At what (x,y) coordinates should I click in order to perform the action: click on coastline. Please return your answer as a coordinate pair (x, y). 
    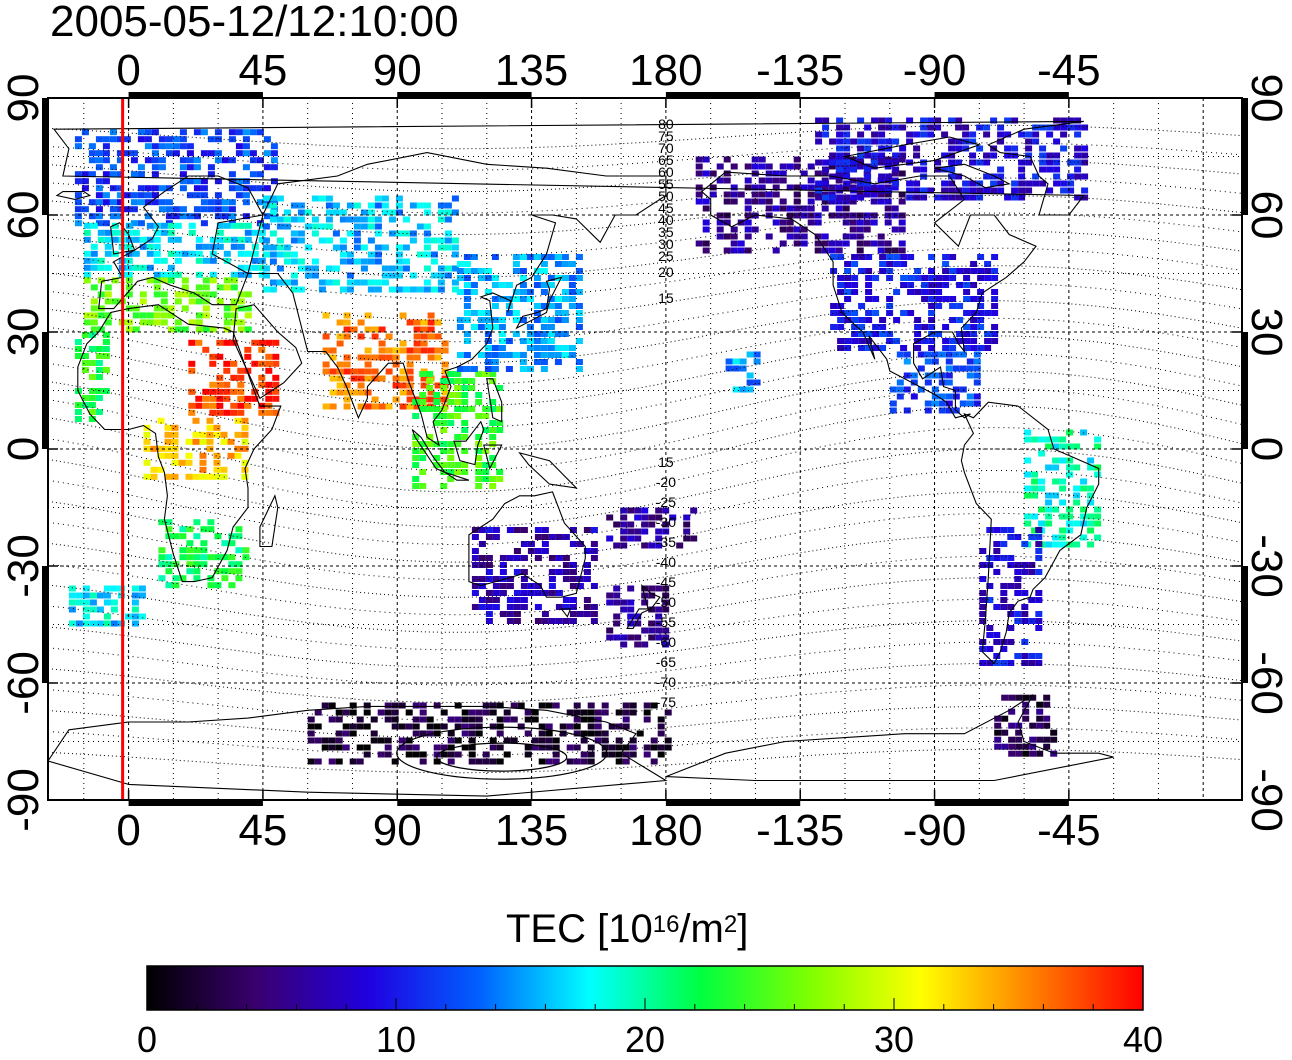
    Looking at the image, I should click on (548, 470).